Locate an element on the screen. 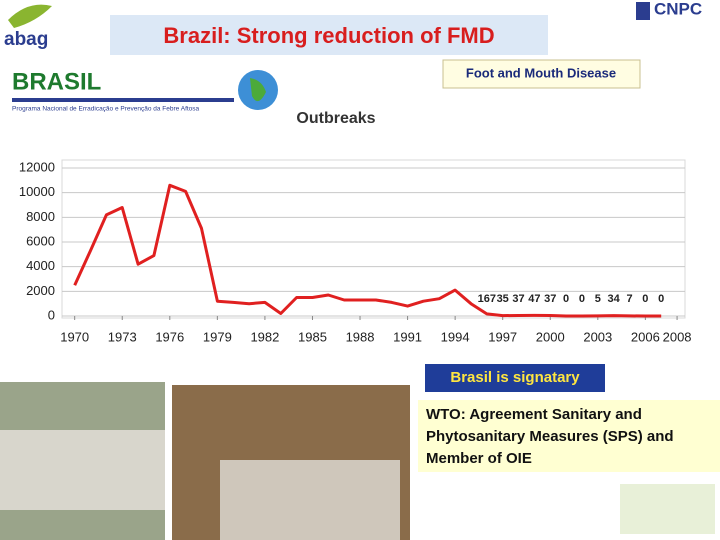 Image resolution: width=720 pixels, height=540 pixels. brand: BRASIL is located at coordinates (56, 81).